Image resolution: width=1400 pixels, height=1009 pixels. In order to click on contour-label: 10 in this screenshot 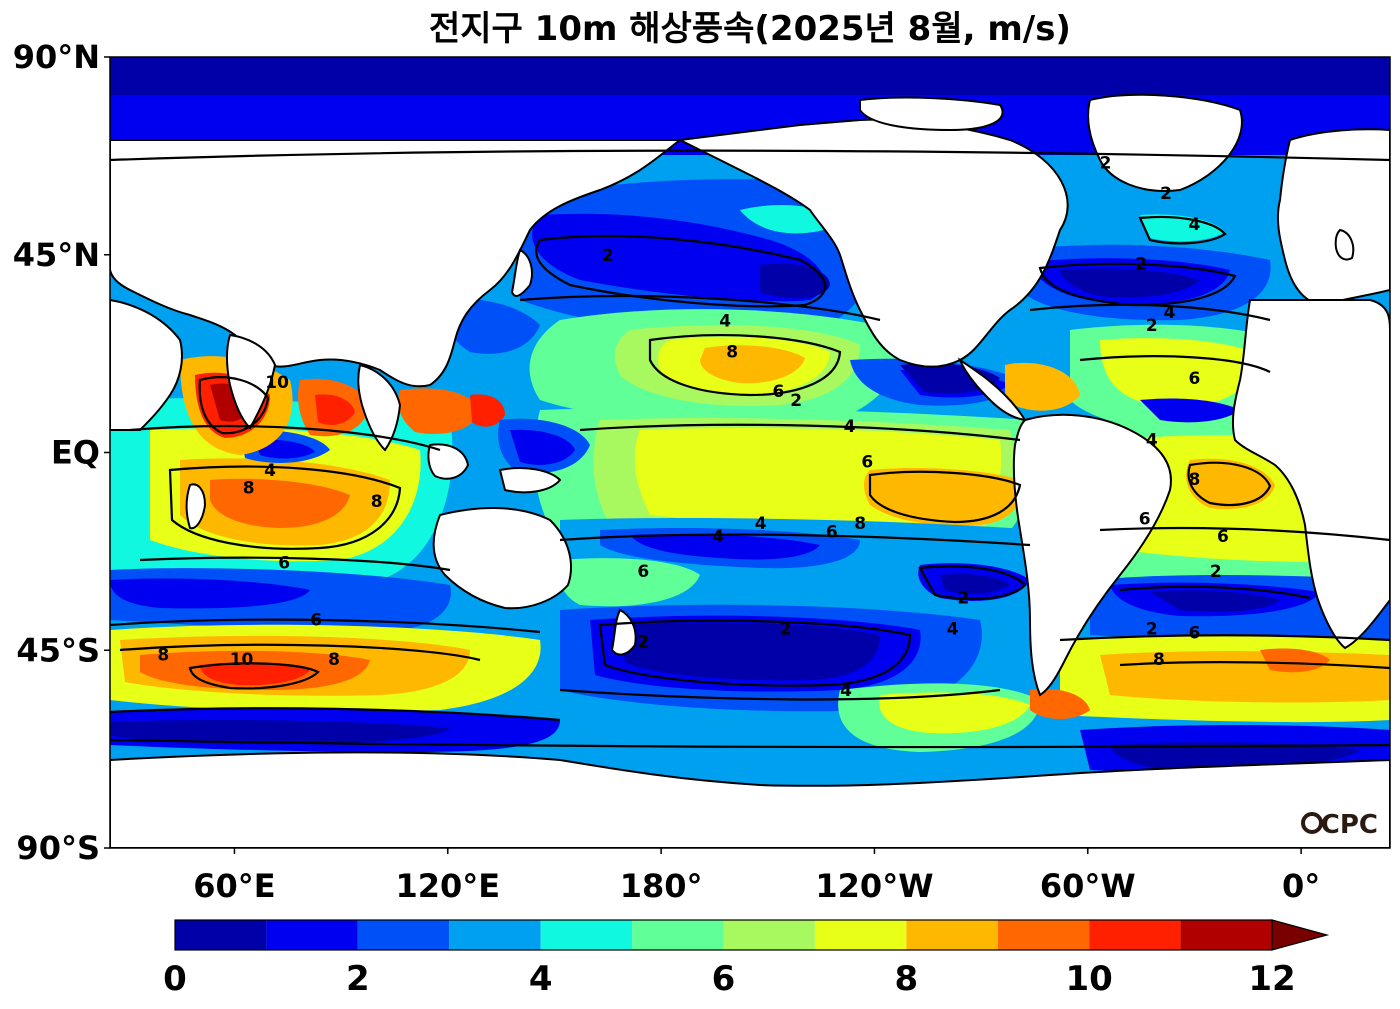, I will do `click(277, 383)`.